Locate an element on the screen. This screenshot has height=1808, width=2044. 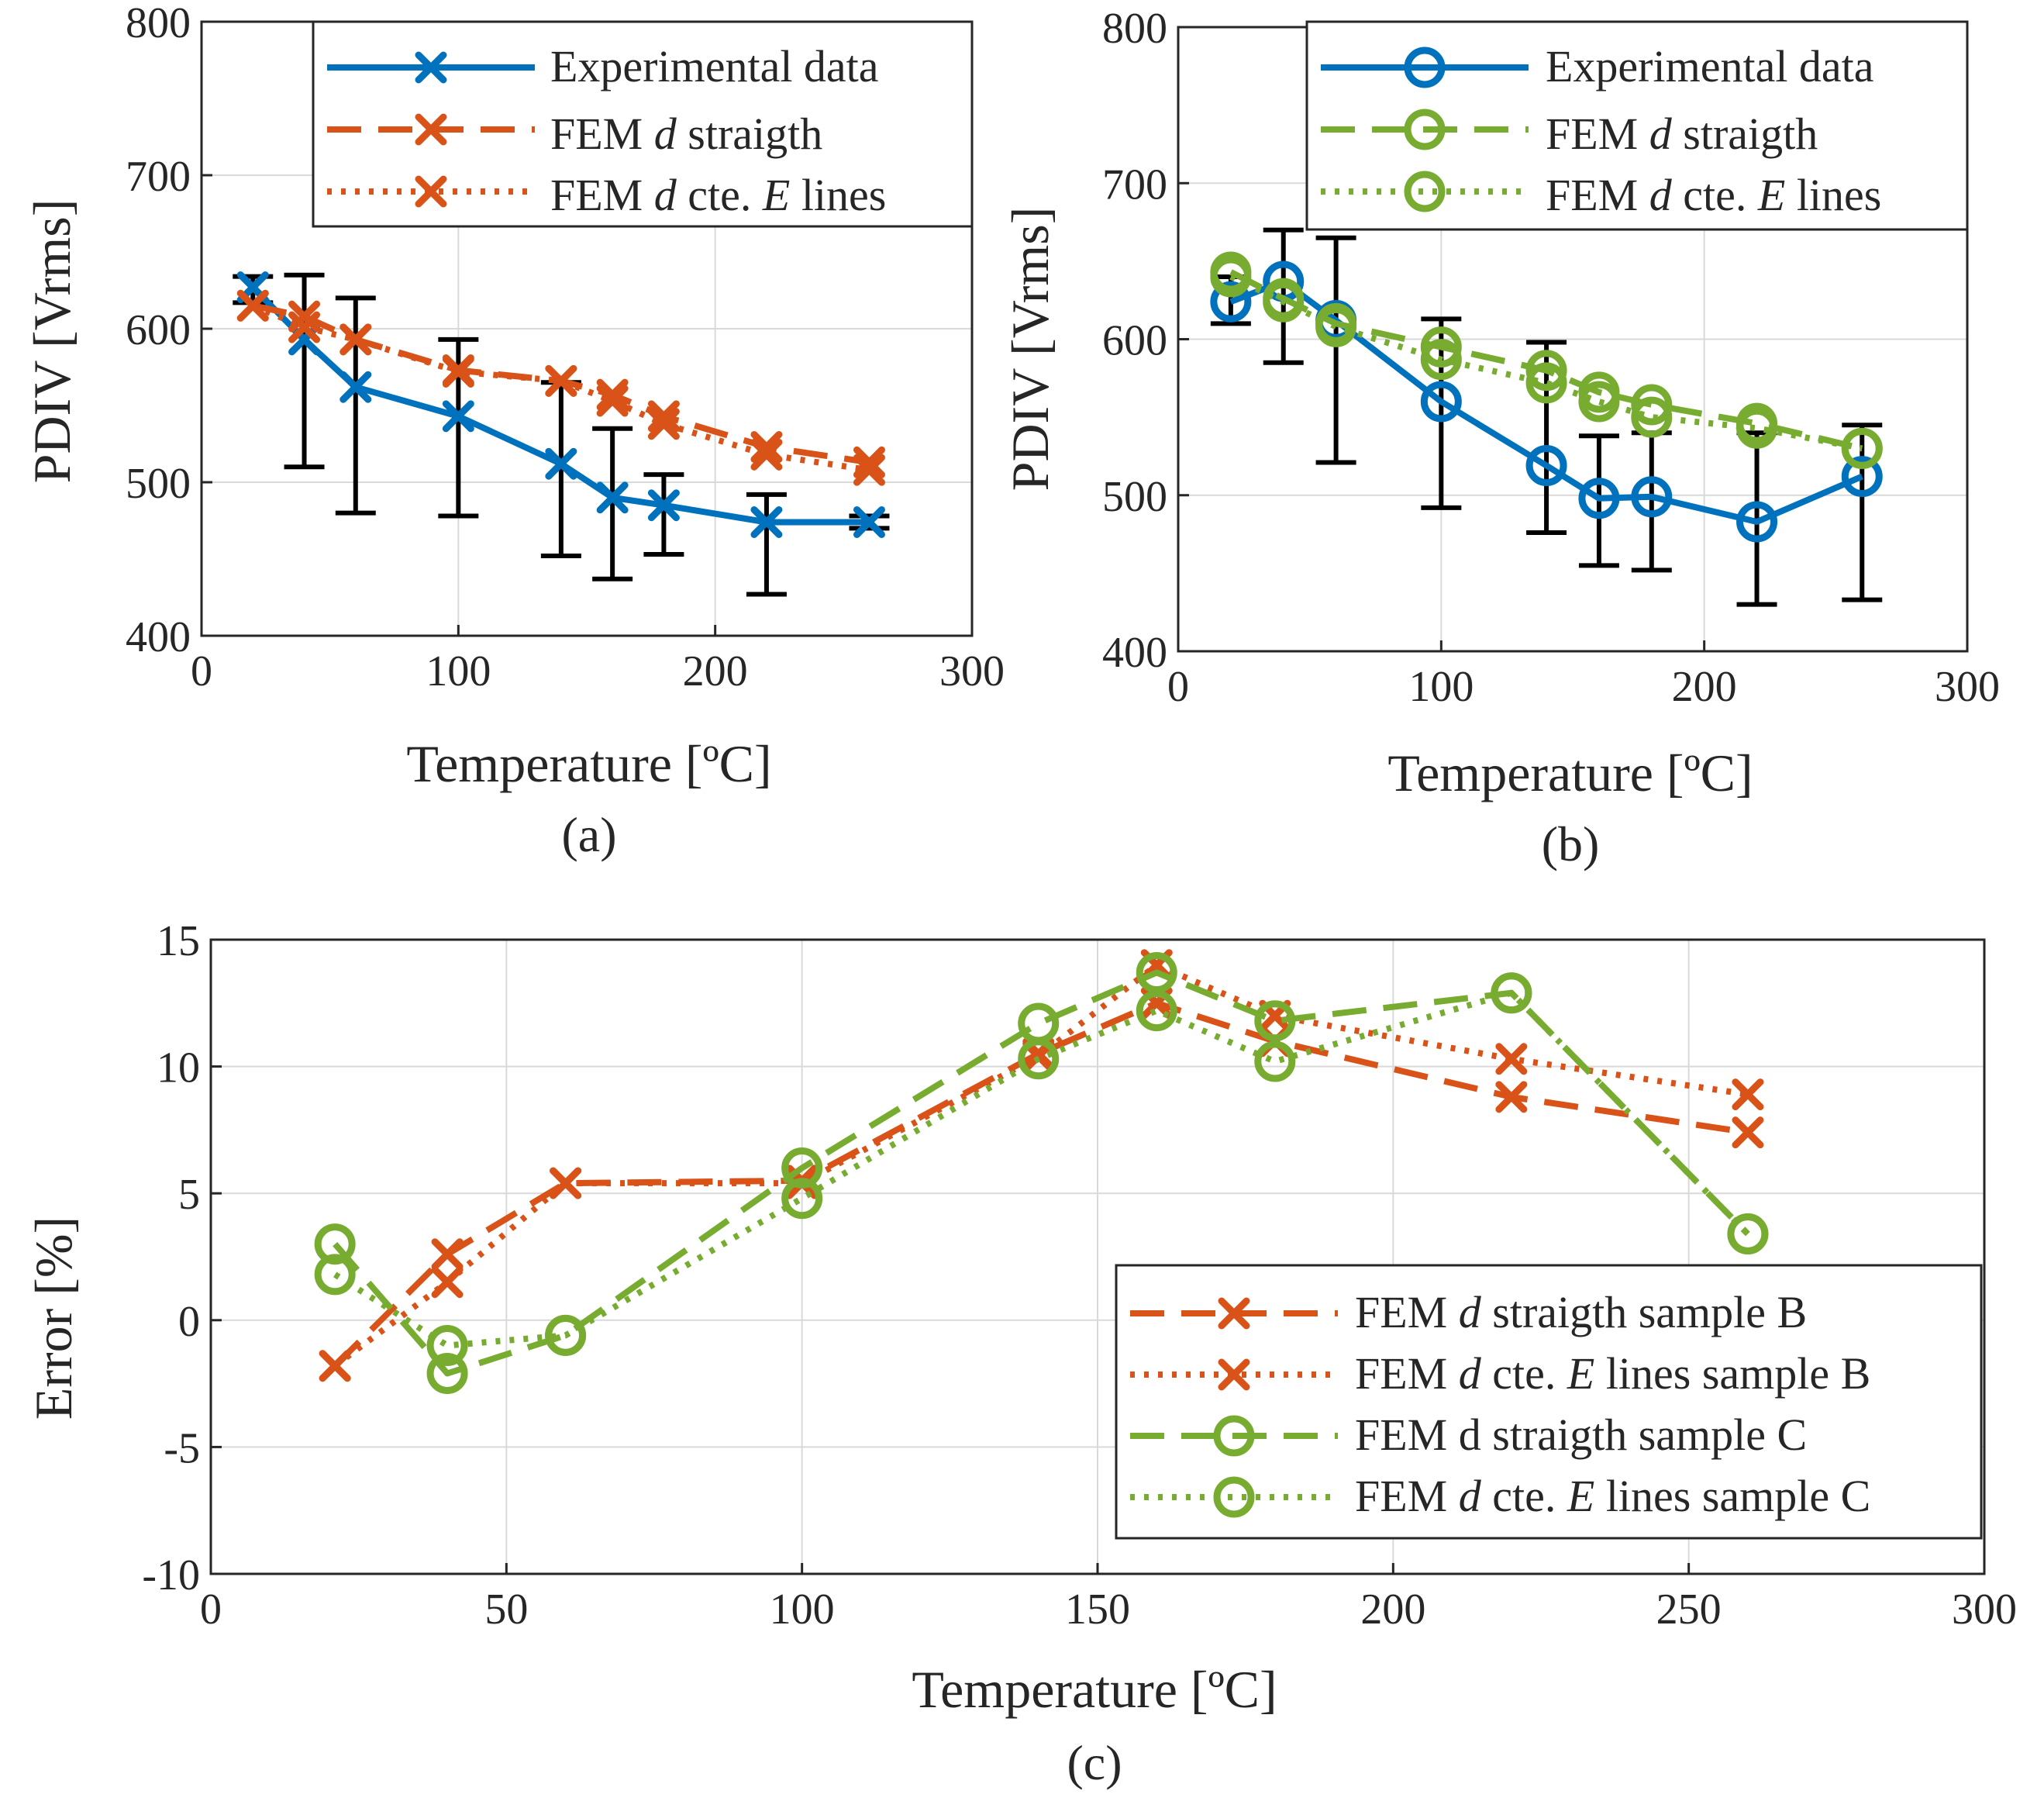
panel-c-ytick-label-3: 5 is located at coordinates (189, 1195).